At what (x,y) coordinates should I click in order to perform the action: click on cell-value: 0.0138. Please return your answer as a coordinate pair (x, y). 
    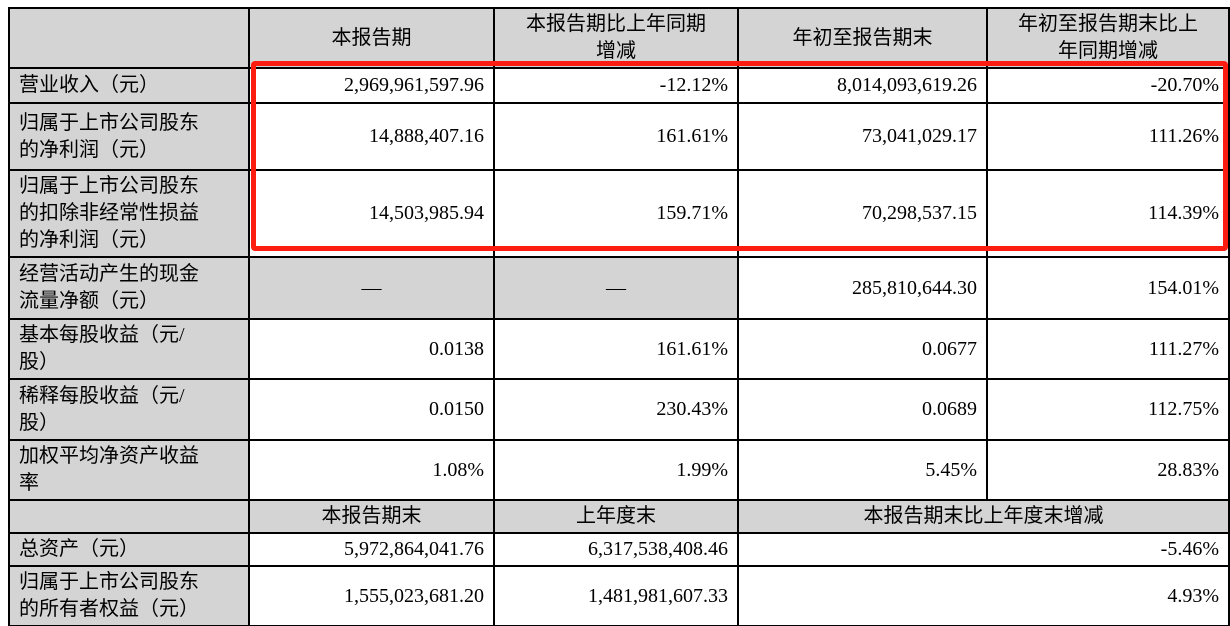
    Looking at the image, I should click on (371, 349).